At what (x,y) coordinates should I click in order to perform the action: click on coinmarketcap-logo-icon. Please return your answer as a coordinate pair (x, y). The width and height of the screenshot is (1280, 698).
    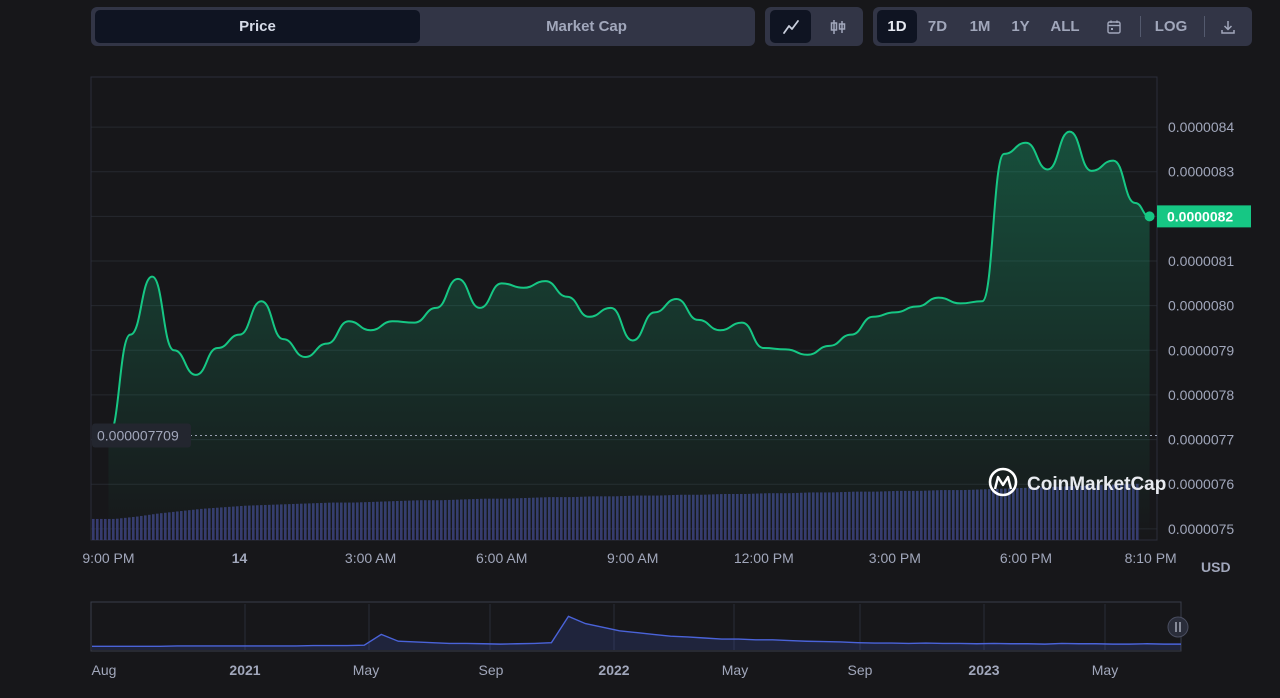
    Looking at the image, I should click on (1003, 482).